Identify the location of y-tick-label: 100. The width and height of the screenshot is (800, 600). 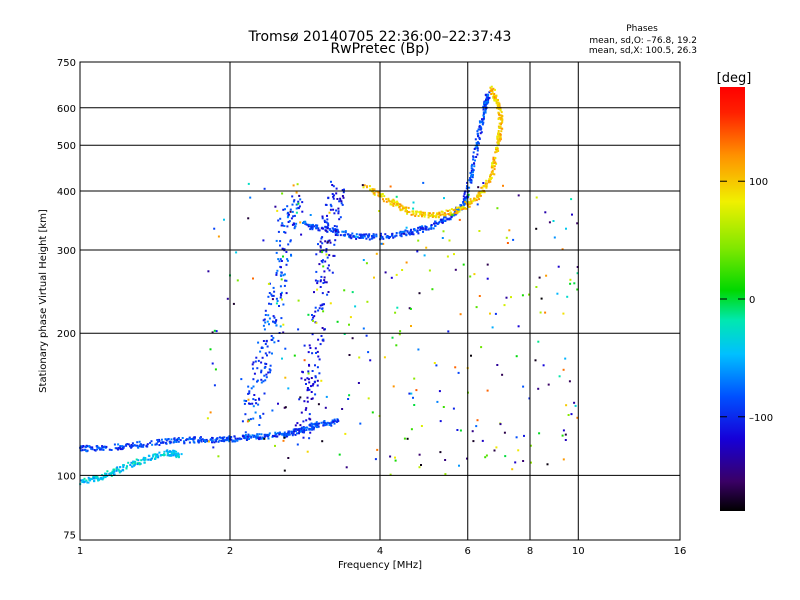
(66, 476).